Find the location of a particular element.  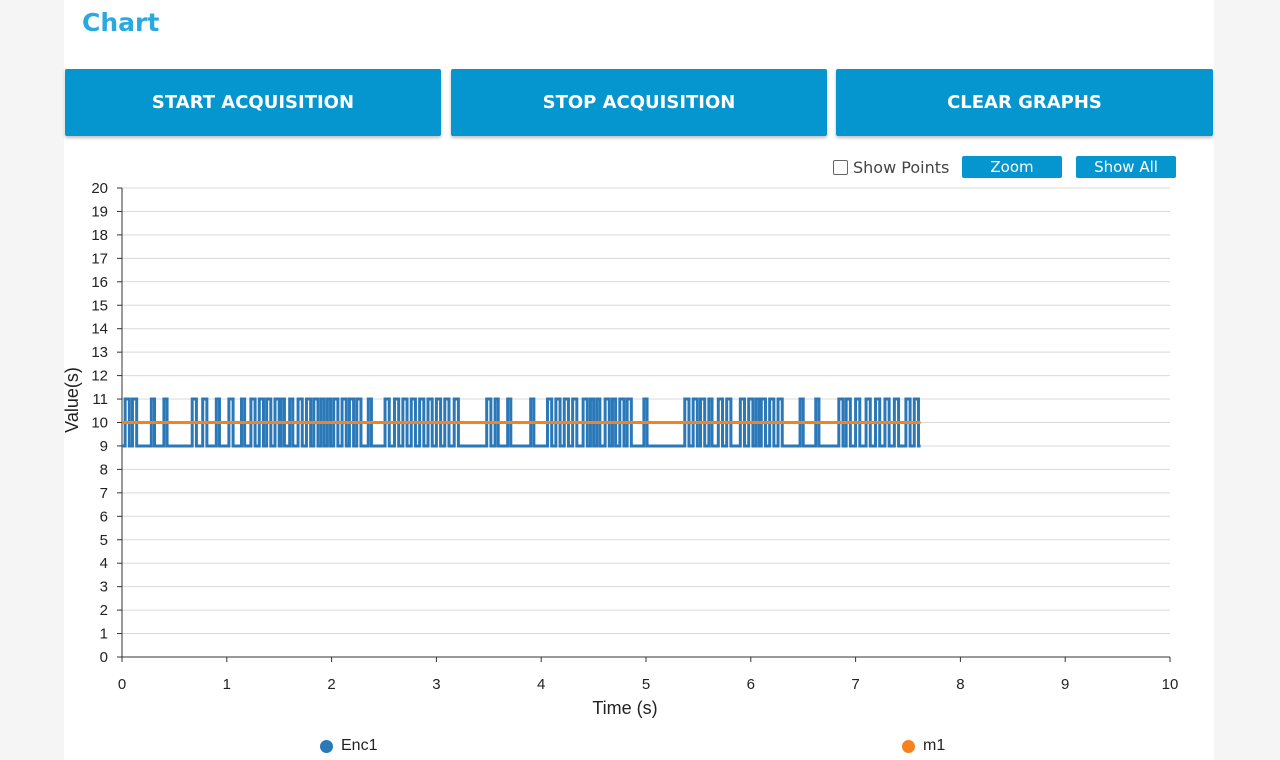

x-tick-label: 4 is located at coordinates (541, 684).